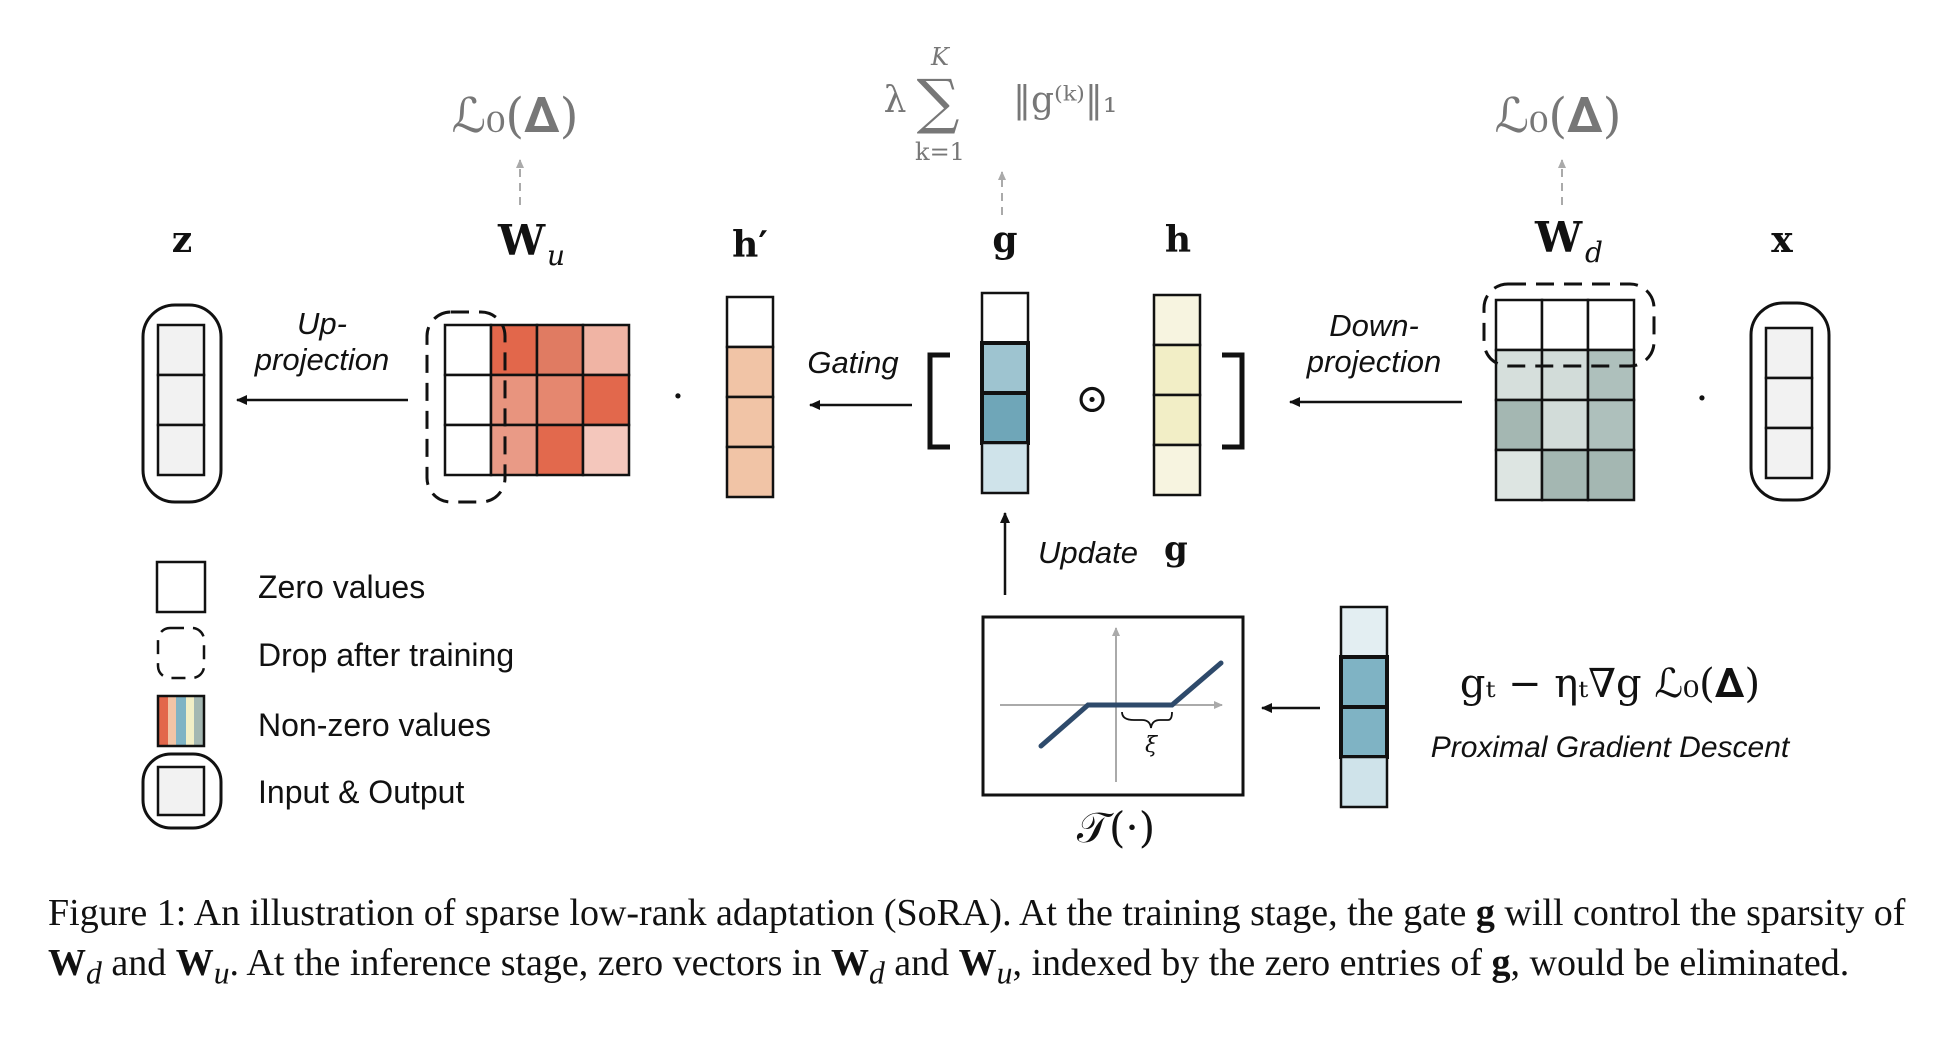 The height and width of the screenshot is (1058, 1953). What do you see at coordinates (1152, 745) in the screenshot?
I see `xi-label: ξ` at bounding box center [1152, 745].